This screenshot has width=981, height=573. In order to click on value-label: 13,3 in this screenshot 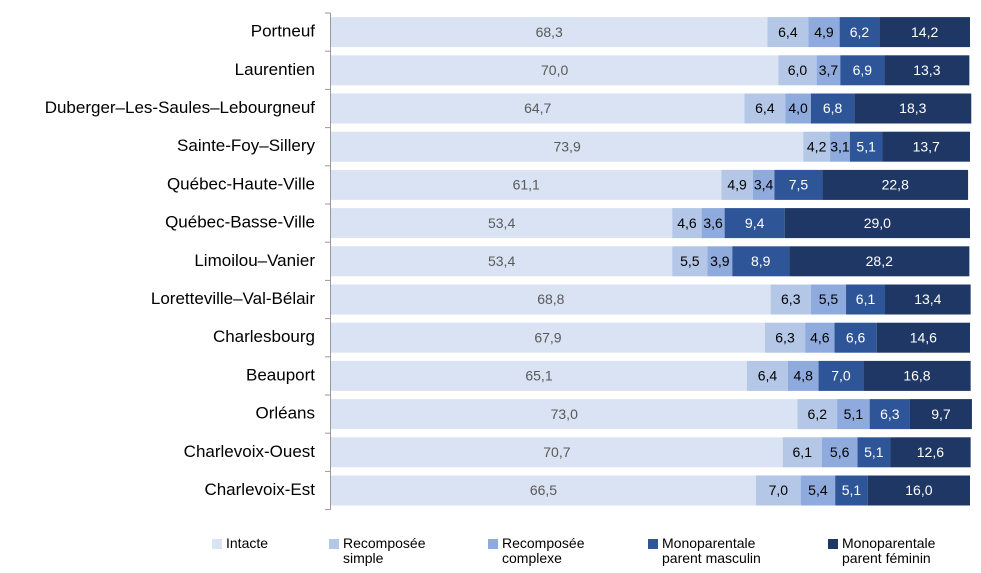, I will do `click(926, 70)`.